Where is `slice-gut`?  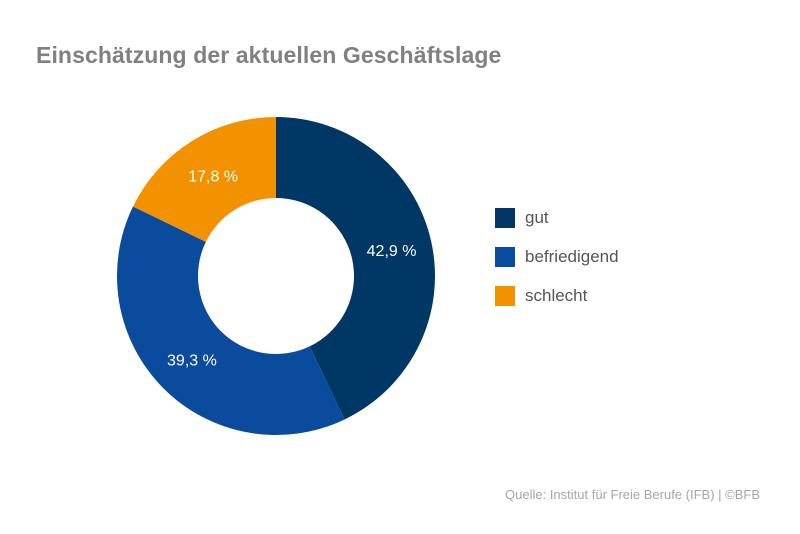 slice-gut is located at coordinates (355, 268).